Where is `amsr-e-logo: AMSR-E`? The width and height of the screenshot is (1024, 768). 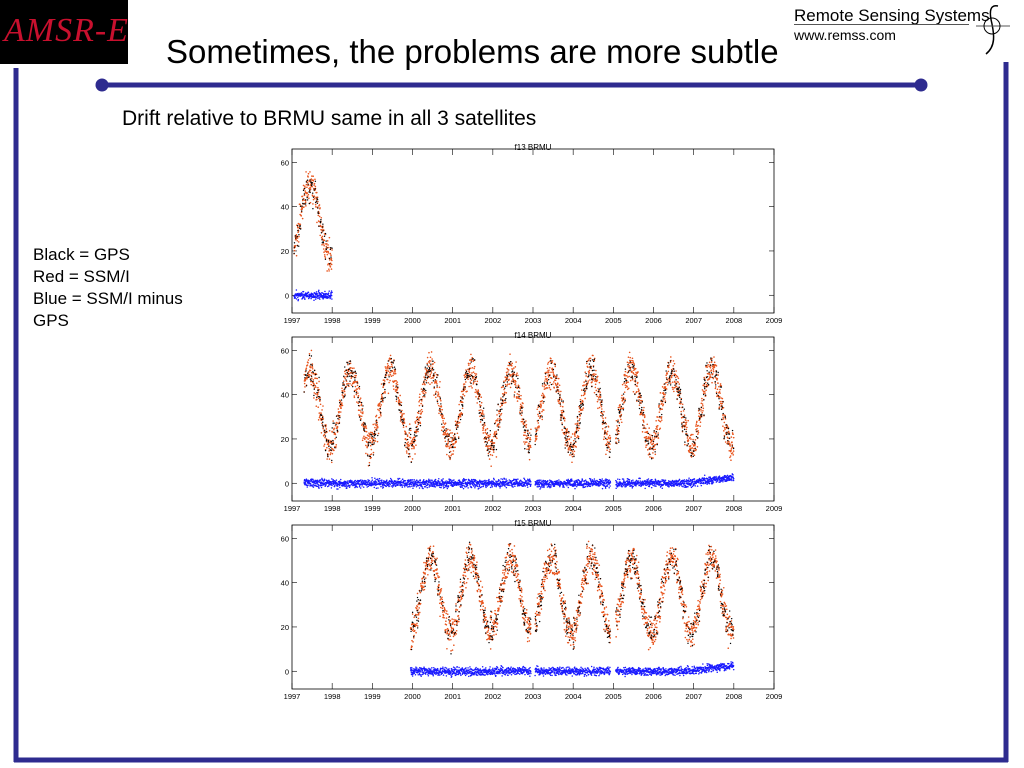 amsr-e-logo: AMSR-E is located at coordinates (64, 32).